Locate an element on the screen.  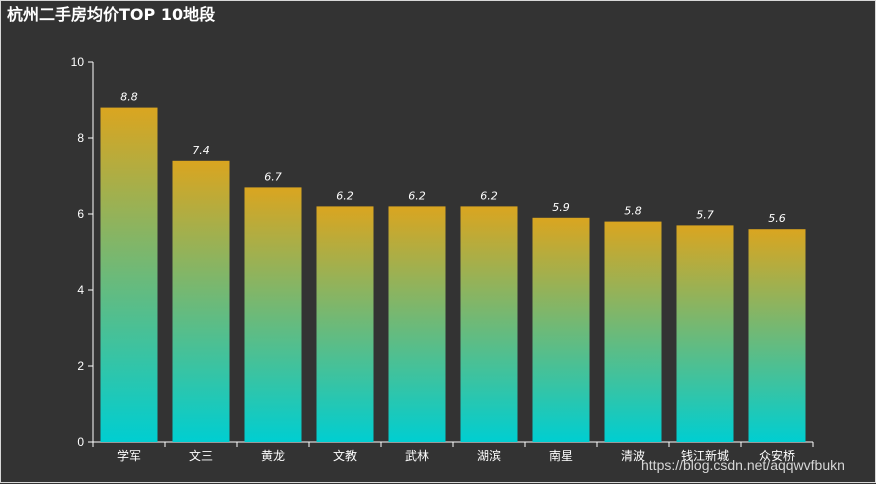
bar-value-label: 5.7 is located at coordinates (705, 214).